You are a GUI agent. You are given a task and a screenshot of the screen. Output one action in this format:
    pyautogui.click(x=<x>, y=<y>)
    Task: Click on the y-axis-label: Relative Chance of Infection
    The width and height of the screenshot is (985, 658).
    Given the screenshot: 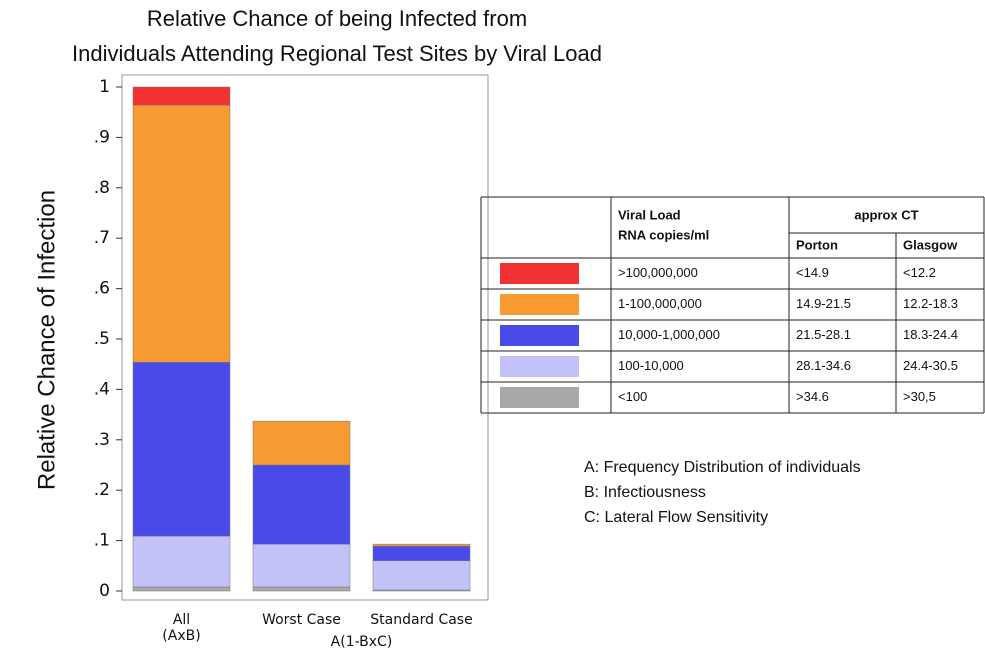 What is the action you would take?
    pyautogui.click(x=46, y=340)
    